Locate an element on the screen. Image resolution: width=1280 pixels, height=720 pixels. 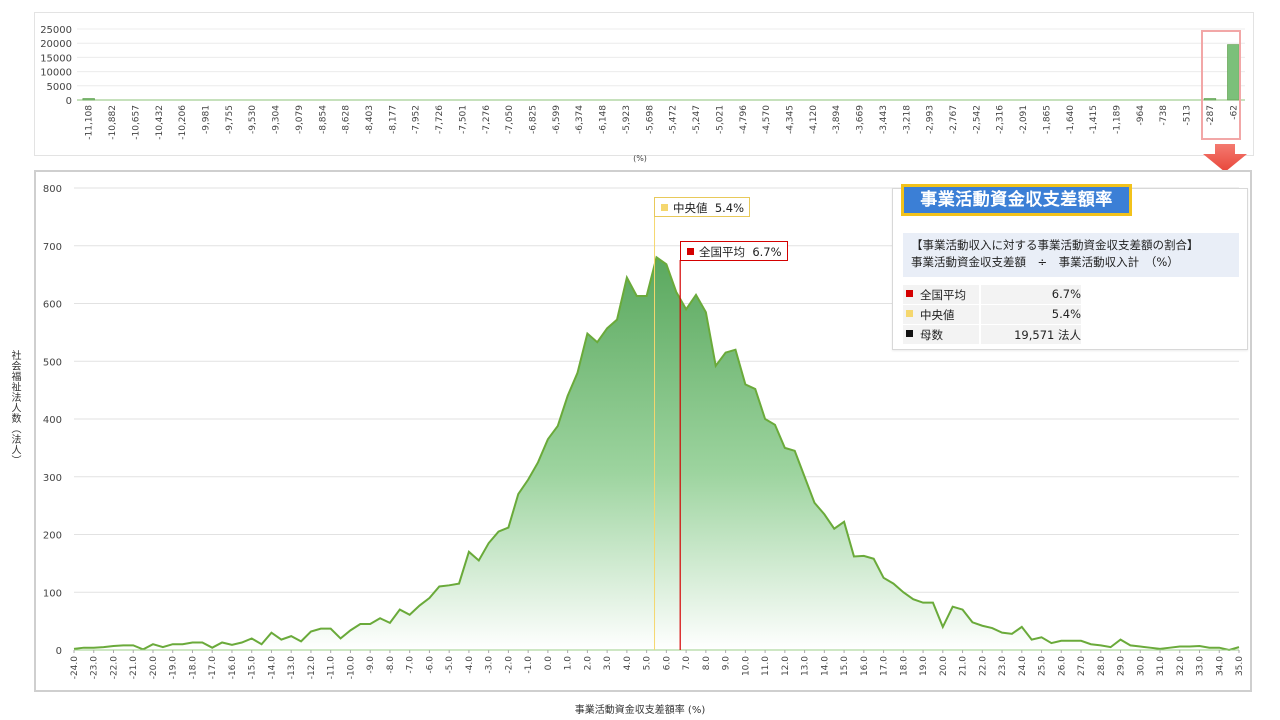
x-tick-label: 33.0 is located at coordinates (1201, 666).